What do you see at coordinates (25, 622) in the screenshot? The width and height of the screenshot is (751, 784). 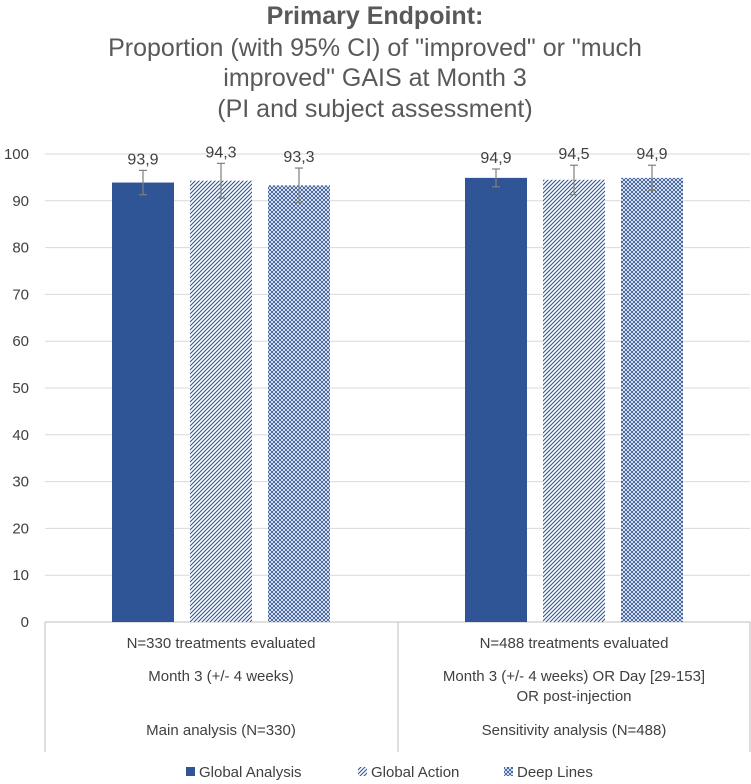 I see `y-tick-label-0: 0` at bounding box center [25, 622].